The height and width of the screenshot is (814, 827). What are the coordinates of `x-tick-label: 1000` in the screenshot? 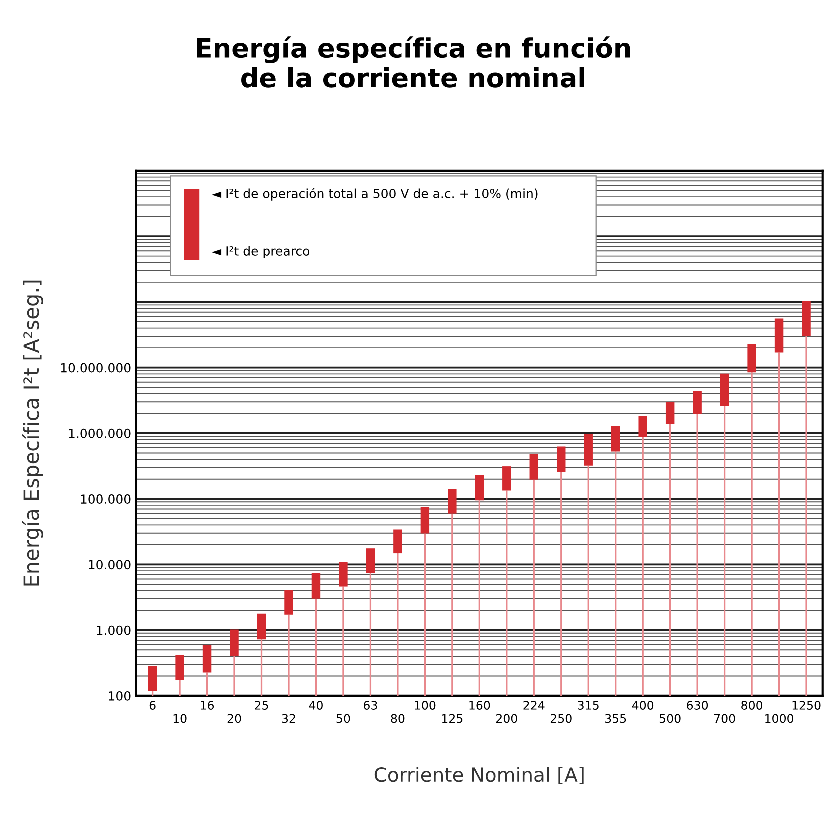 It's located at (780, 719).